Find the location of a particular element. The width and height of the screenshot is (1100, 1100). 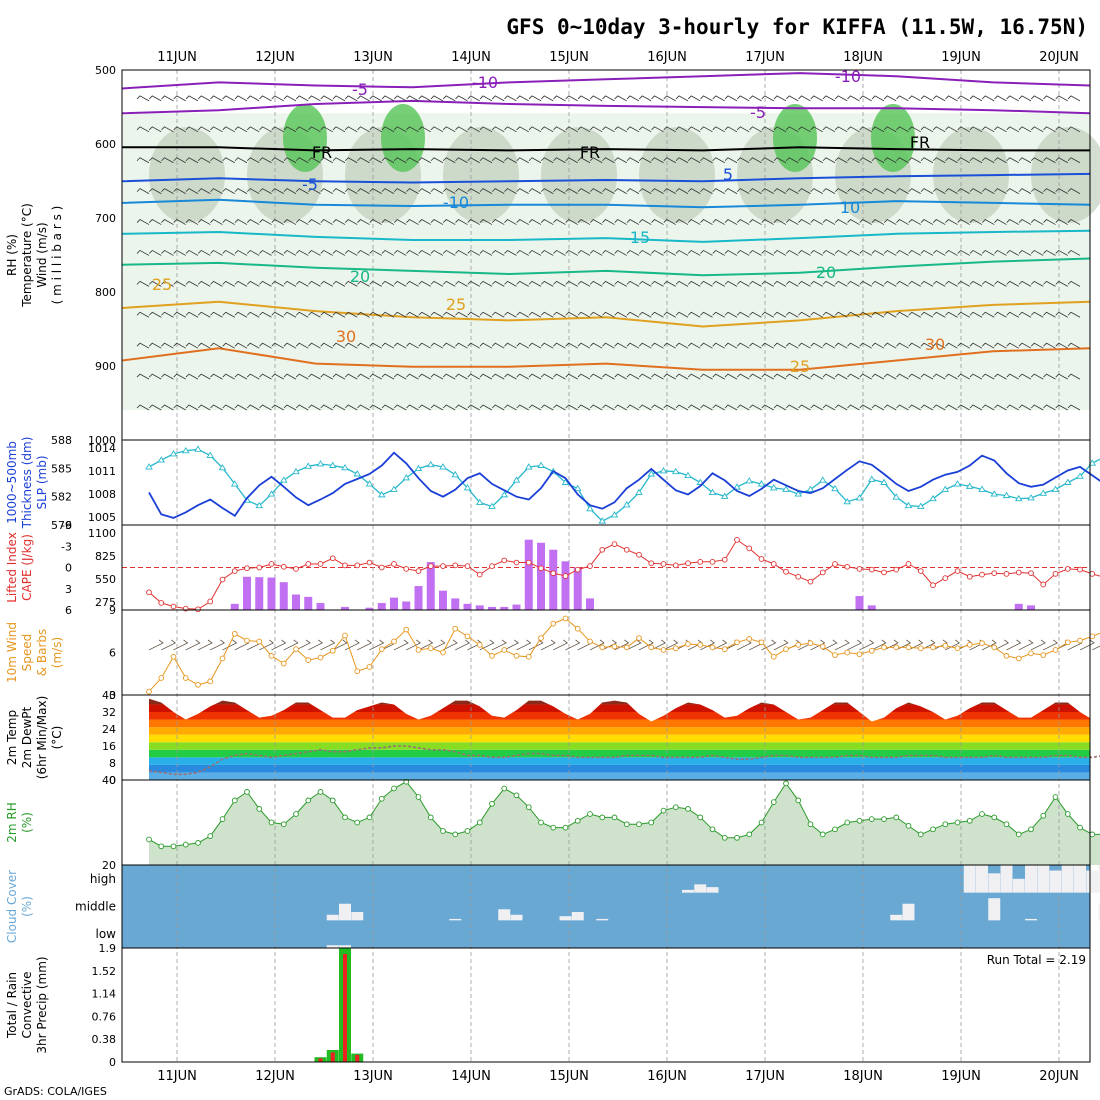

temp-panel-title: (°C) is located at coordinates (57, 738).